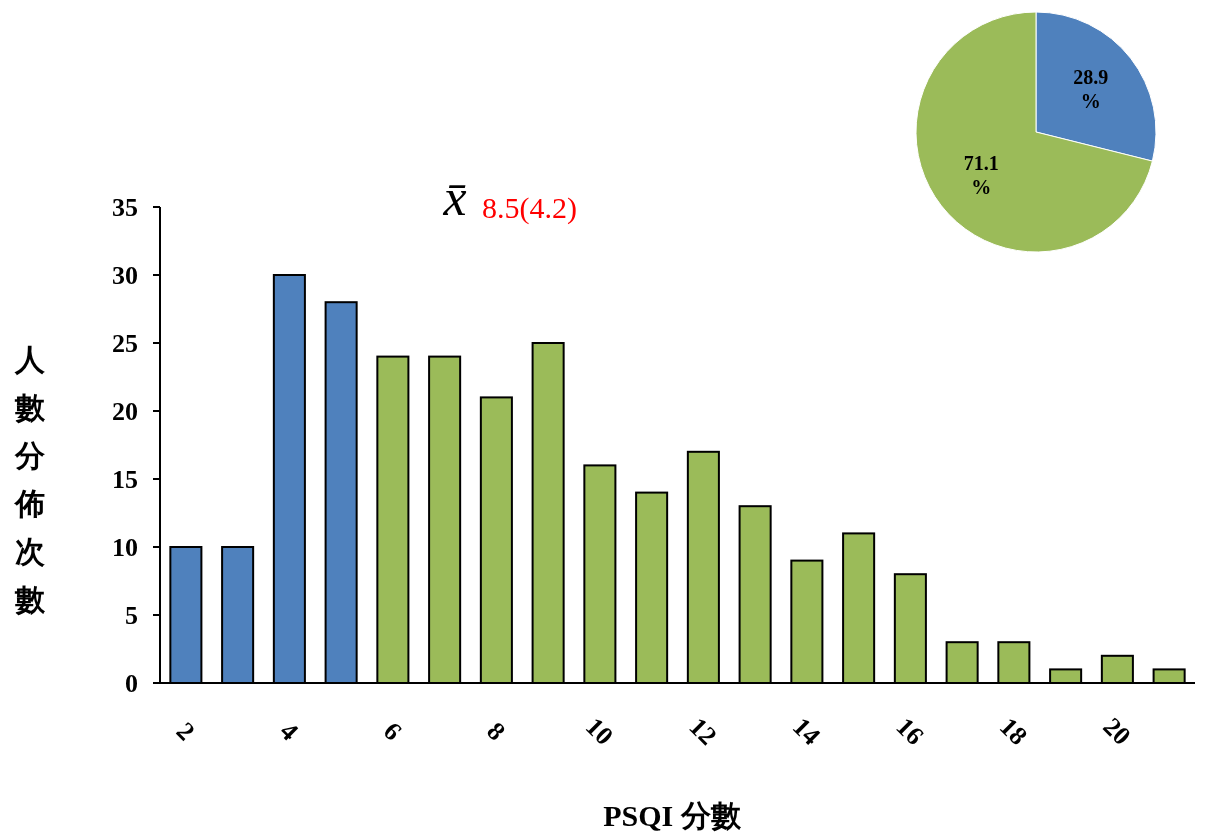 This screenshot has height=839, width=1214. What do you see at coordinates (981, 174) in the screenshot?
I see `data-label: 71.1 %` at bounding box center [981, 174].